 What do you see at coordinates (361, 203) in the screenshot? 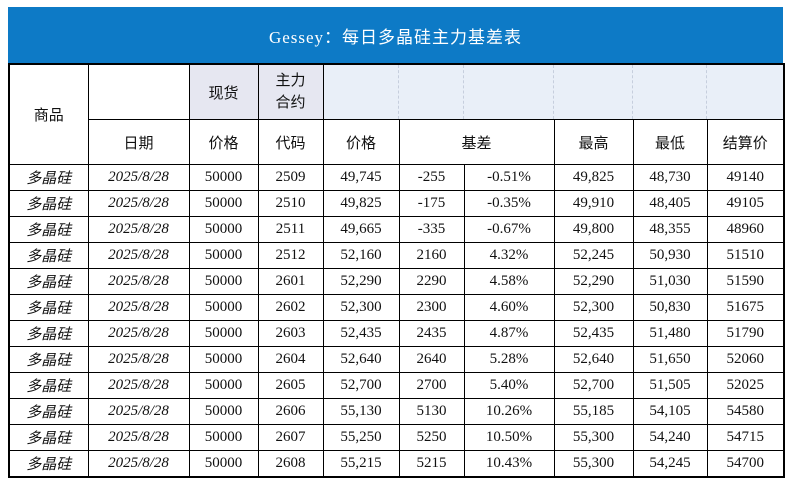
I see `futures-price-cell: 49,825` at bounding box center [361, 203].